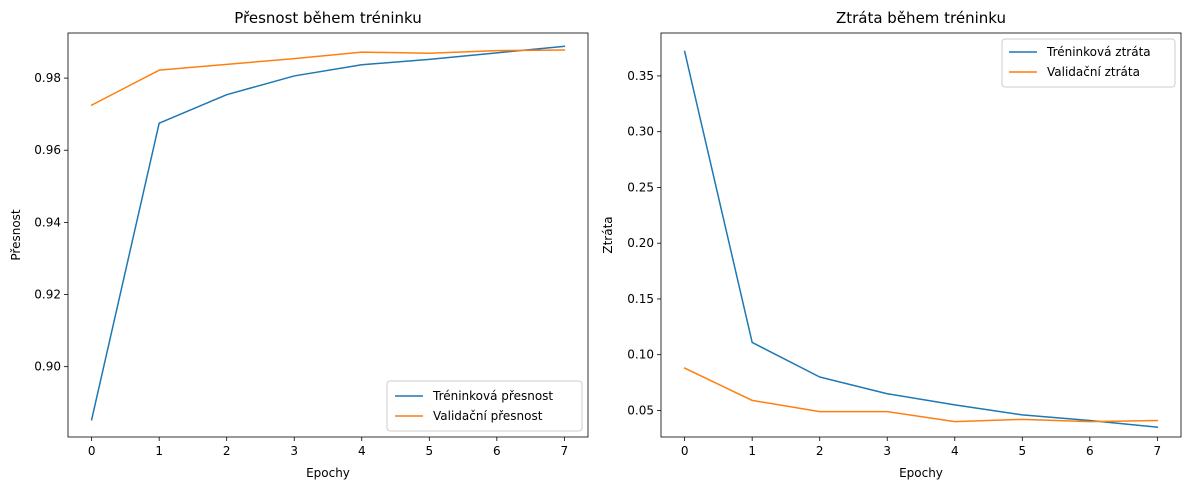  What do you see at coordinates (1090, 451) in the screenshot?
I see `loss-x-tick-label: 6` at bounding box center [1090, 451].